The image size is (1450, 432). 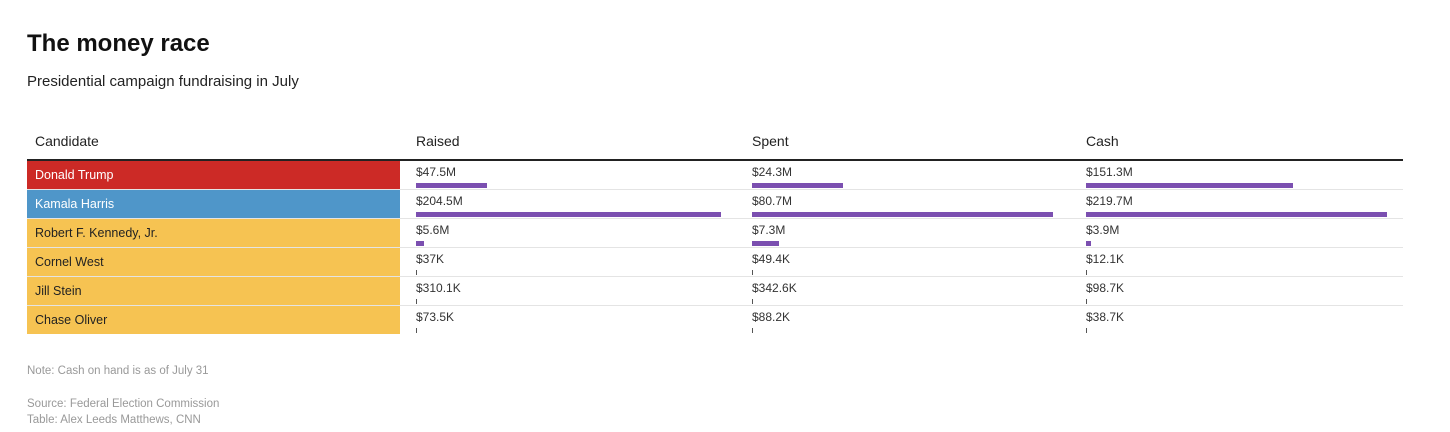 What do you see at coordinates (912, 320) in the screenshot?
I see `spent-cell: $88.2K` at bounding box center [912, 320].